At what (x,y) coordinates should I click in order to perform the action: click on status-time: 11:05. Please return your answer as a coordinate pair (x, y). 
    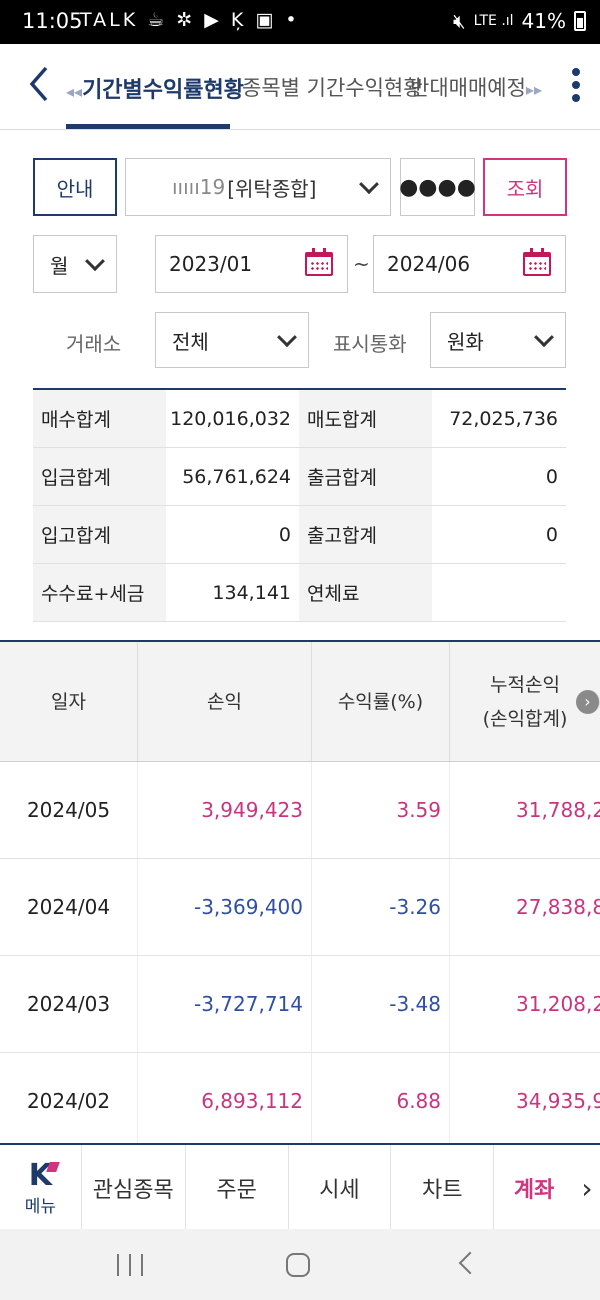
    Looking at the image, I should click on (52, 21).